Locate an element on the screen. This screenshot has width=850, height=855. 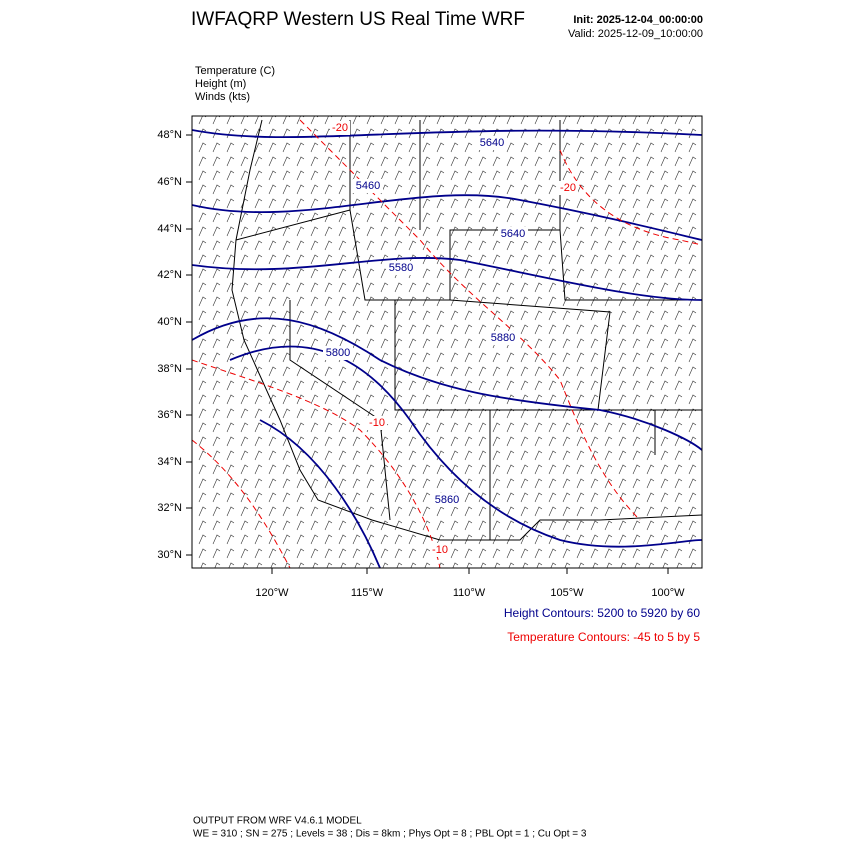
lon-label: 100°W is located at coordinates (668, 593).